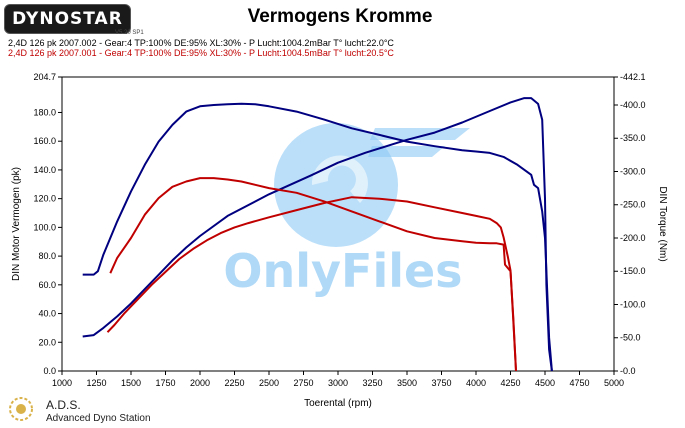 The image size is (685, 428). What do you see at coordinates (131, 383) in the screenshot?
I see `x-tick-label: 1500` at bounding box center [131, 383].